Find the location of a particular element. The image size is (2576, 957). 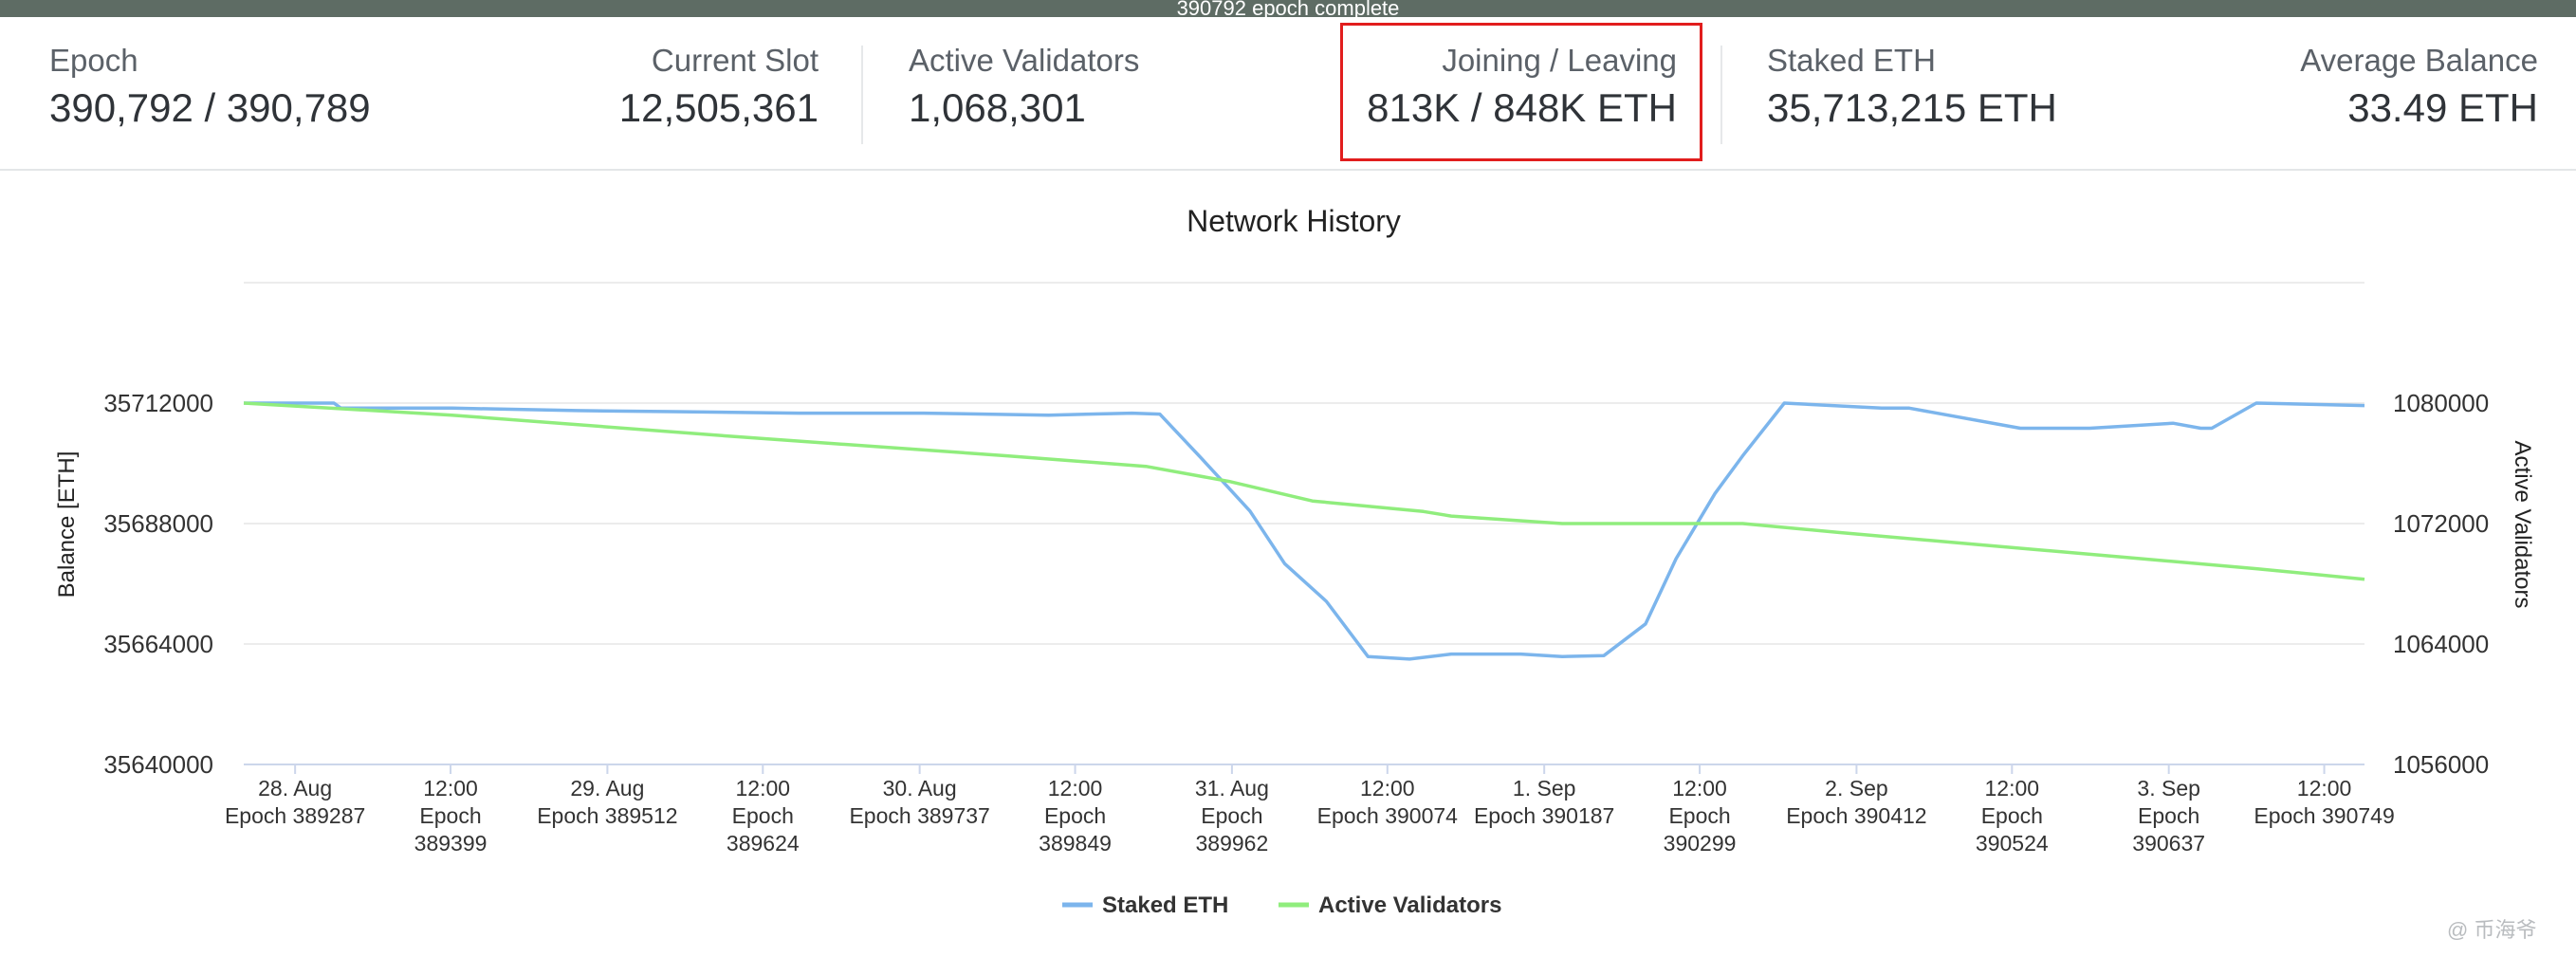

stat-joining-leaving: Joining / Leaving 813K / 848K ETH is located at coordinates (1522, 87).